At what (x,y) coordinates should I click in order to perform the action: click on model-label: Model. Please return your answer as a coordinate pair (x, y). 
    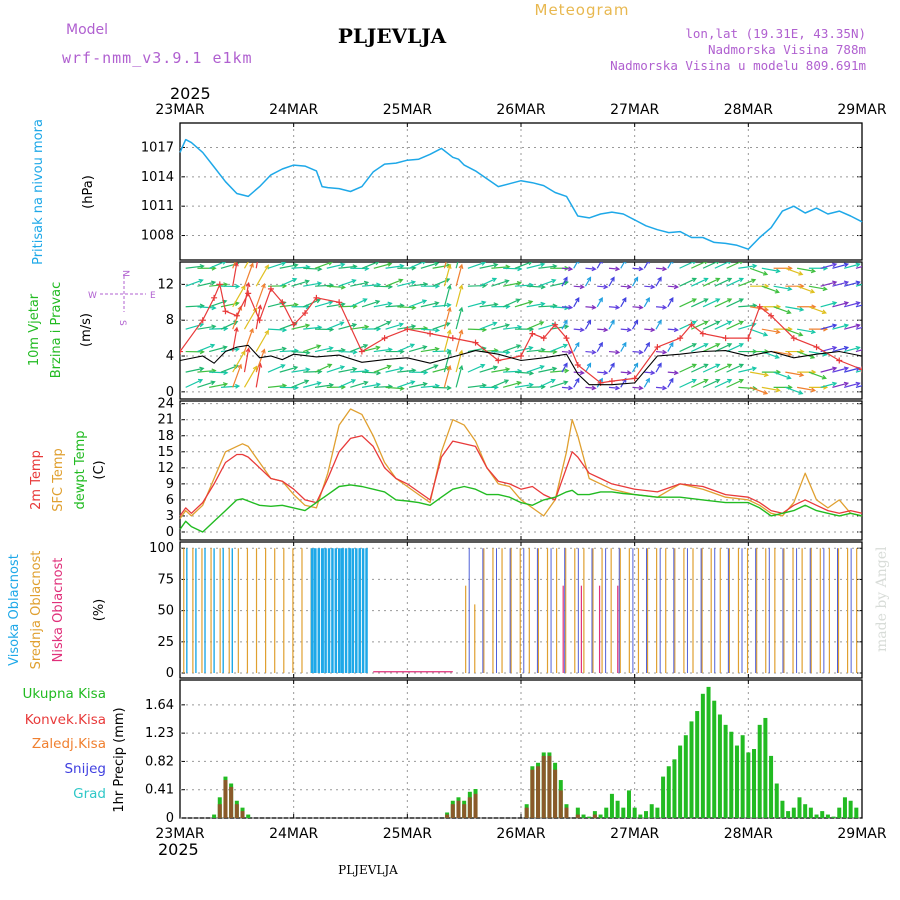
    Looking at the image, I should click on (87, 30).